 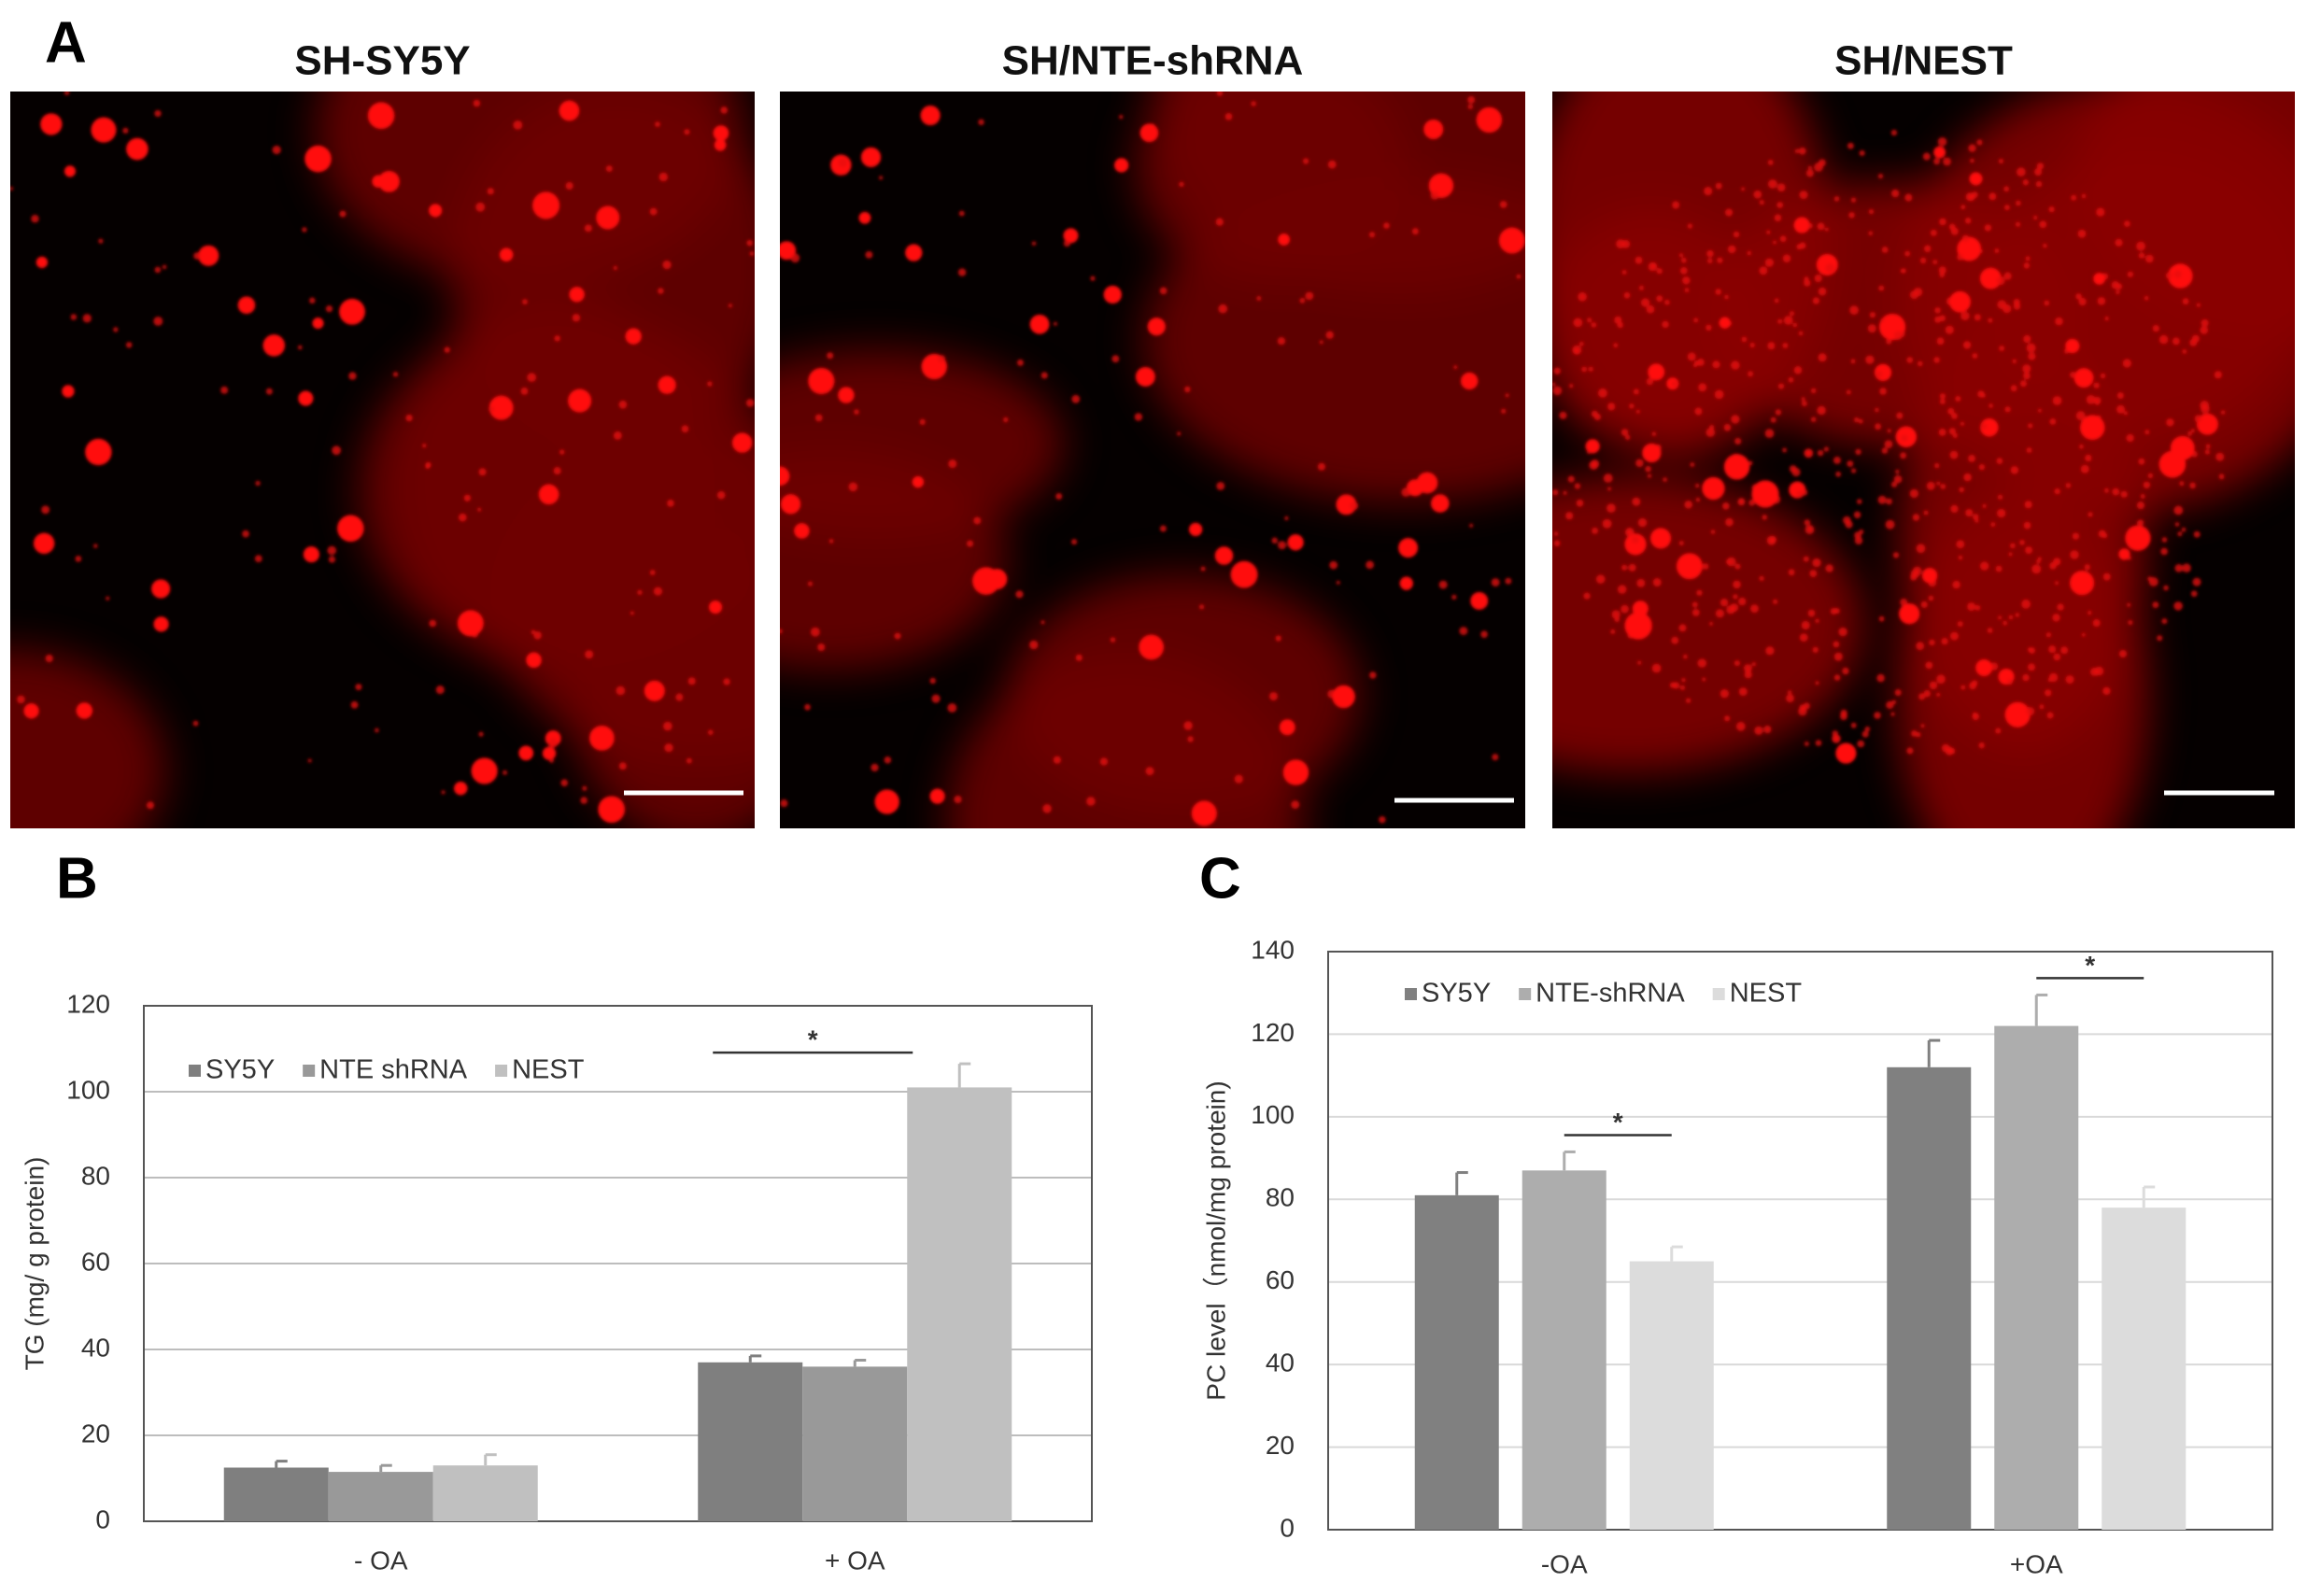 I want to click on y-axis-label: TG (mg/ g protein), so click(x=34, y=1264).